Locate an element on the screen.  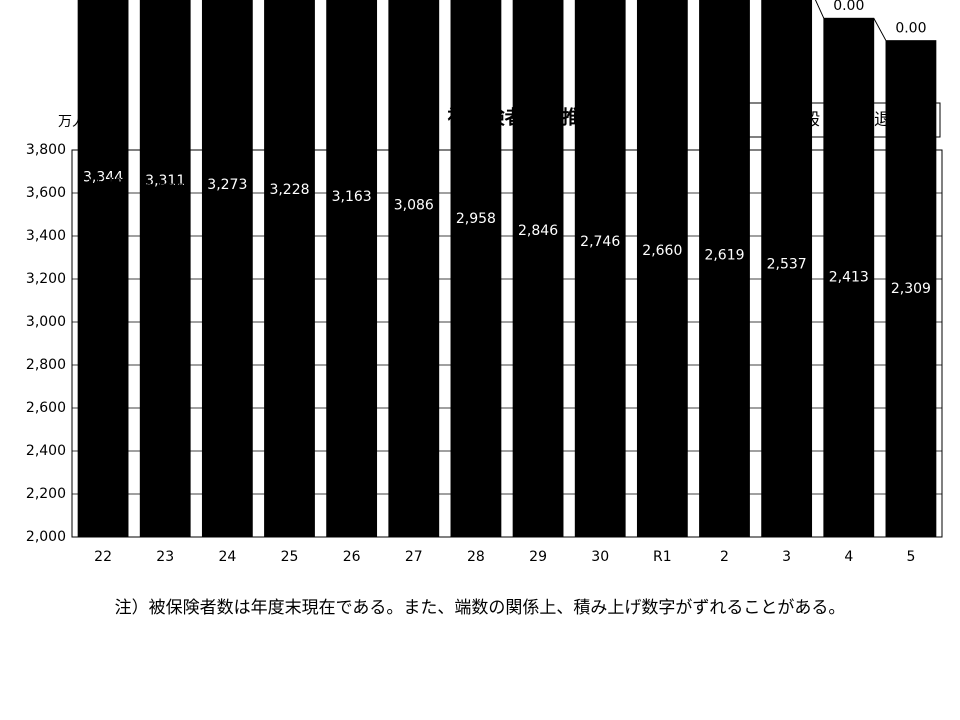
total-label: 3,520 is located at coordinates (165, 190).